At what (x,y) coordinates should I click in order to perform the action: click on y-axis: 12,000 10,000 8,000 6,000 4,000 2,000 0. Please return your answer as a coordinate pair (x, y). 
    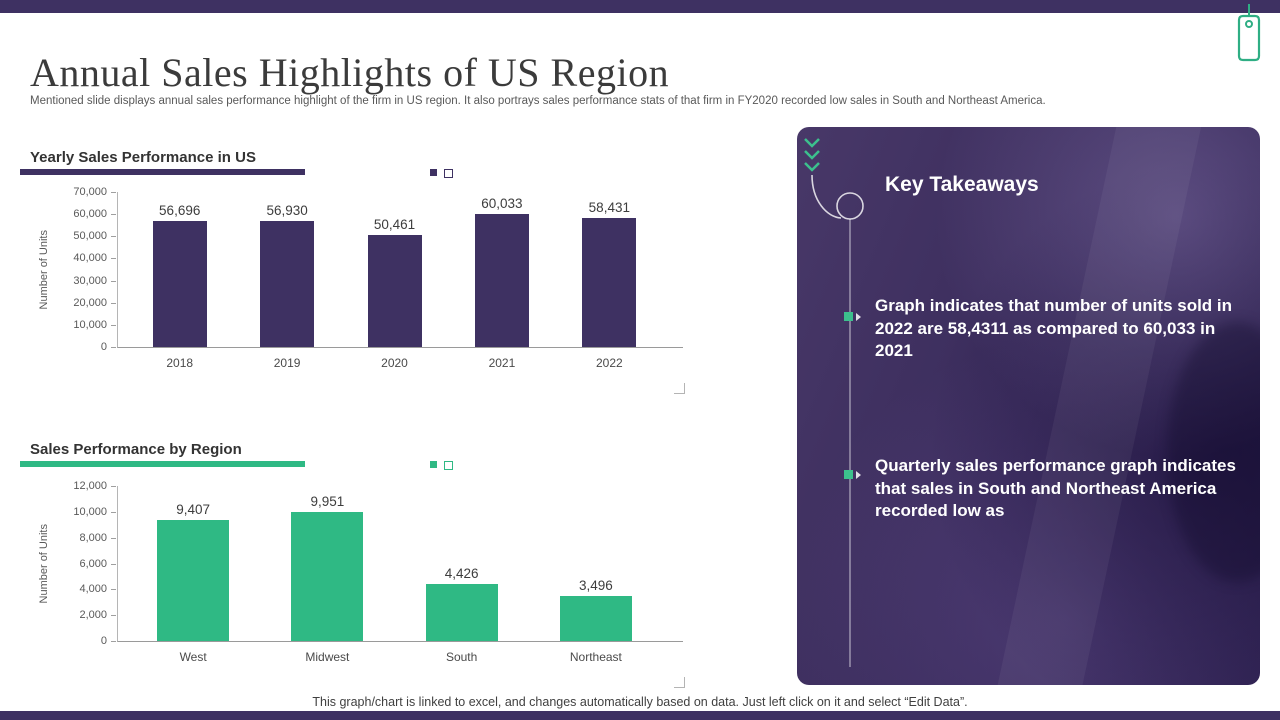
    Looking at the image, I should click on (85, 563).